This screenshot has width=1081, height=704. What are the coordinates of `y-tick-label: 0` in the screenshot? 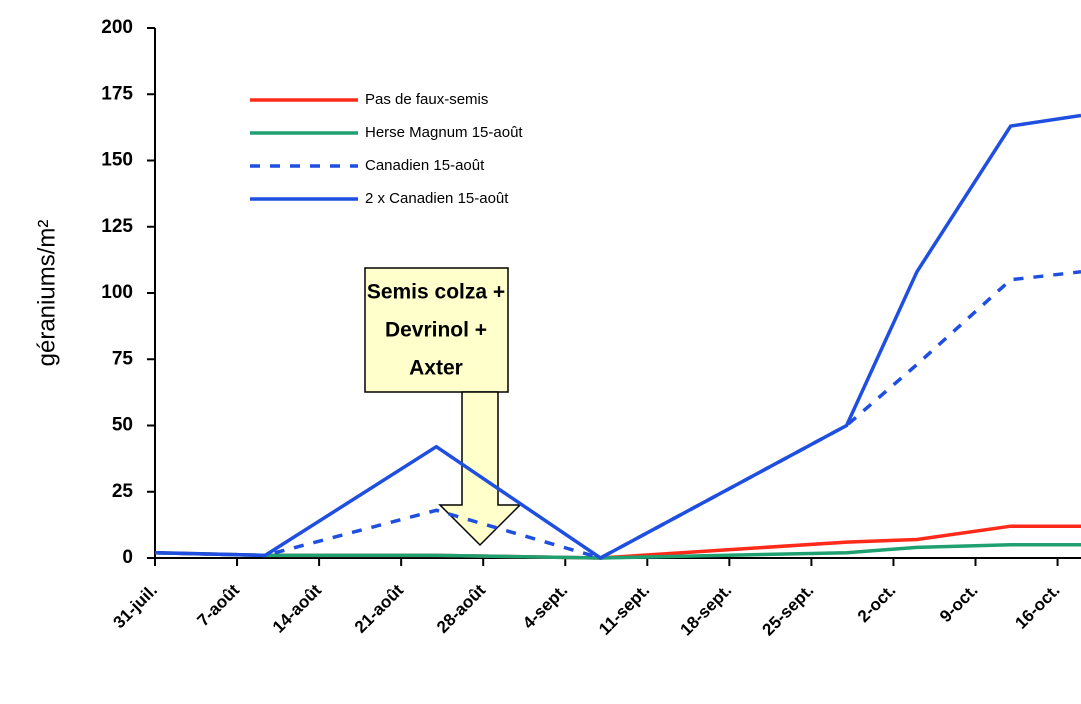 It's located at (127, 557).